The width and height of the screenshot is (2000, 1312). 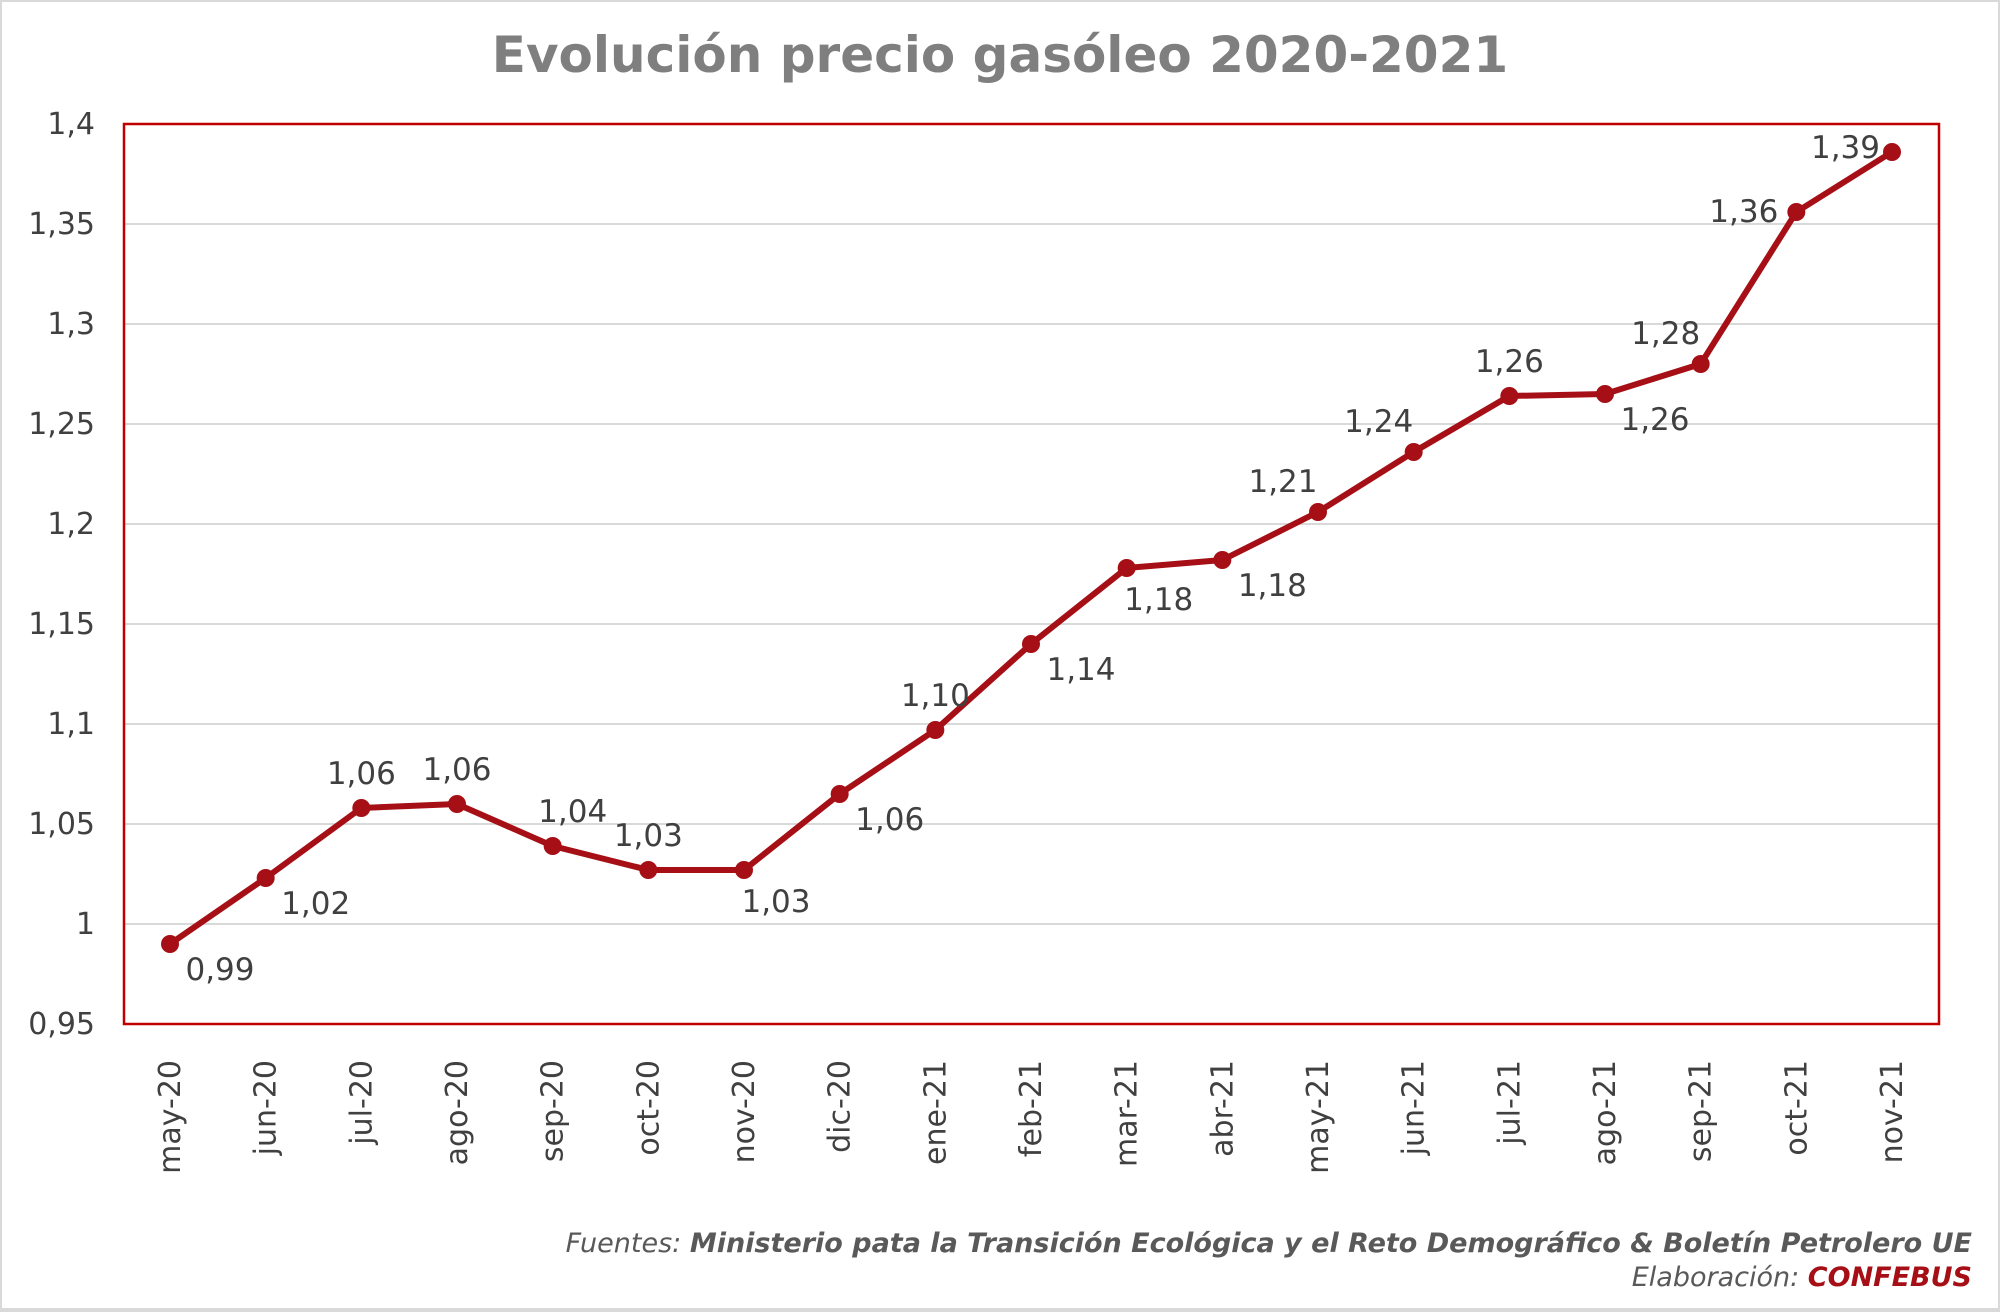 What do you see at coordinates (315, 904) in the screenshot?
I see `data-label: 1,02` at bounding box center [315, 904].